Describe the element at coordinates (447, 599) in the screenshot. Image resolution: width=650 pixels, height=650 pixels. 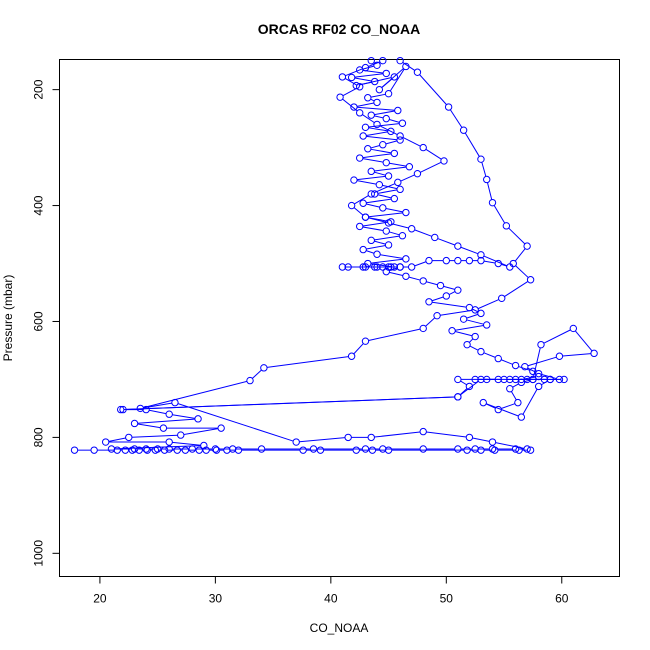
I see `x-tick-label: 50` at that location.